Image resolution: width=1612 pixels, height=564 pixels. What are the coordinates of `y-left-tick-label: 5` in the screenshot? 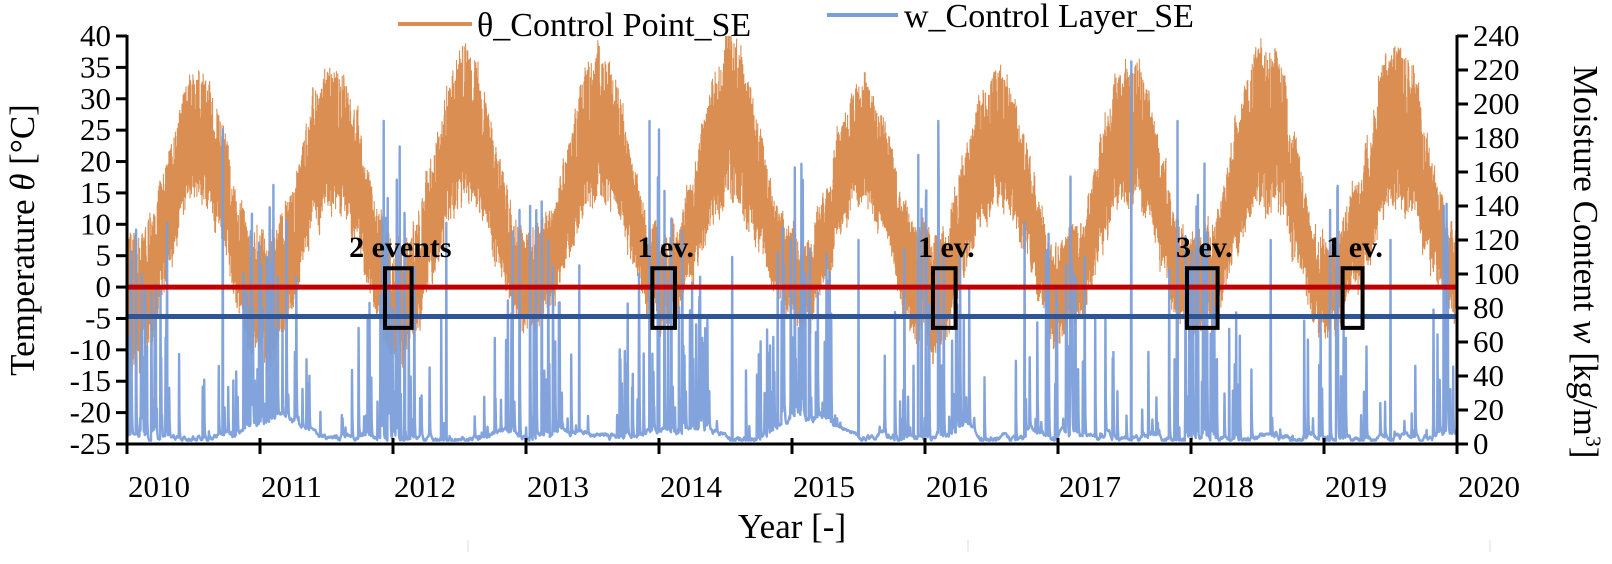 It's located at (104, 255).